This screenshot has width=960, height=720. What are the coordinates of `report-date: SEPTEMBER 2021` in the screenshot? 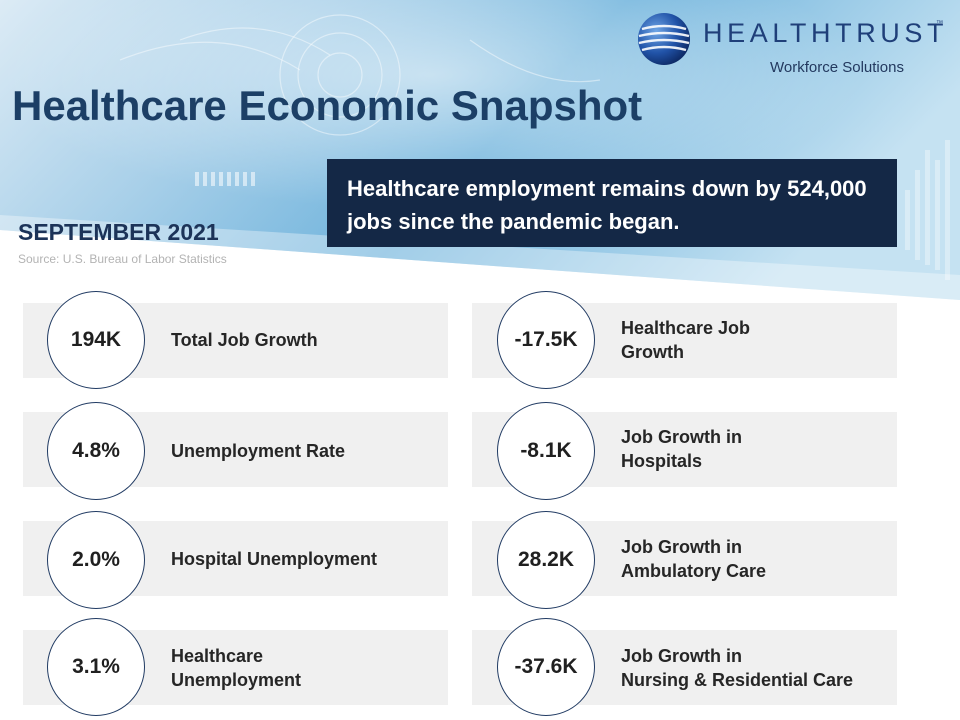 It's located at (118, 232).